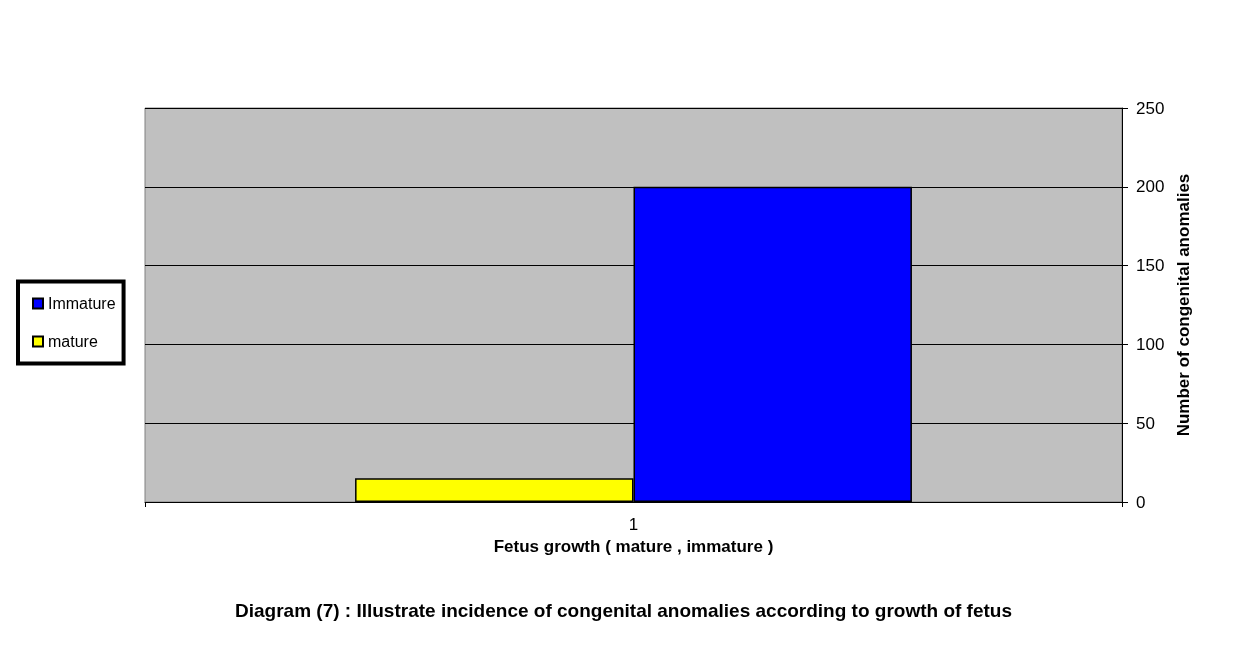  I want to click on legend-label: mature, so click(73, 341).